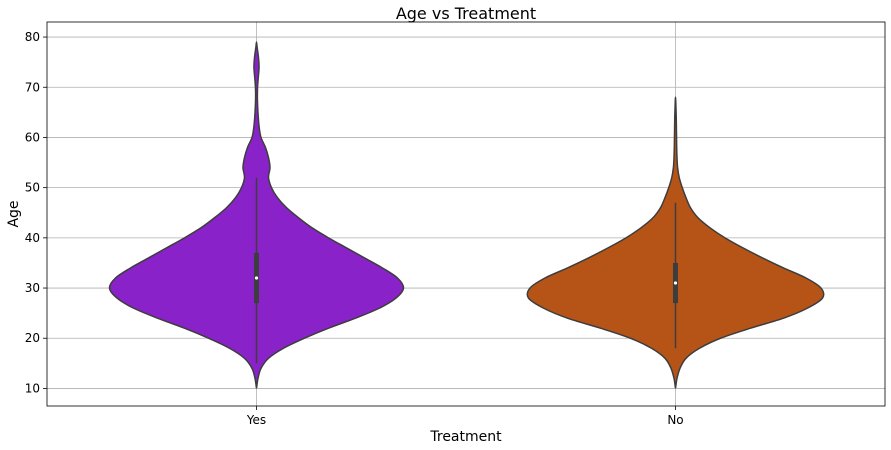 The height and width of the screenshot is (450, 891). I want to click on chart-title: Age vs Treatment, so click(466, 13).